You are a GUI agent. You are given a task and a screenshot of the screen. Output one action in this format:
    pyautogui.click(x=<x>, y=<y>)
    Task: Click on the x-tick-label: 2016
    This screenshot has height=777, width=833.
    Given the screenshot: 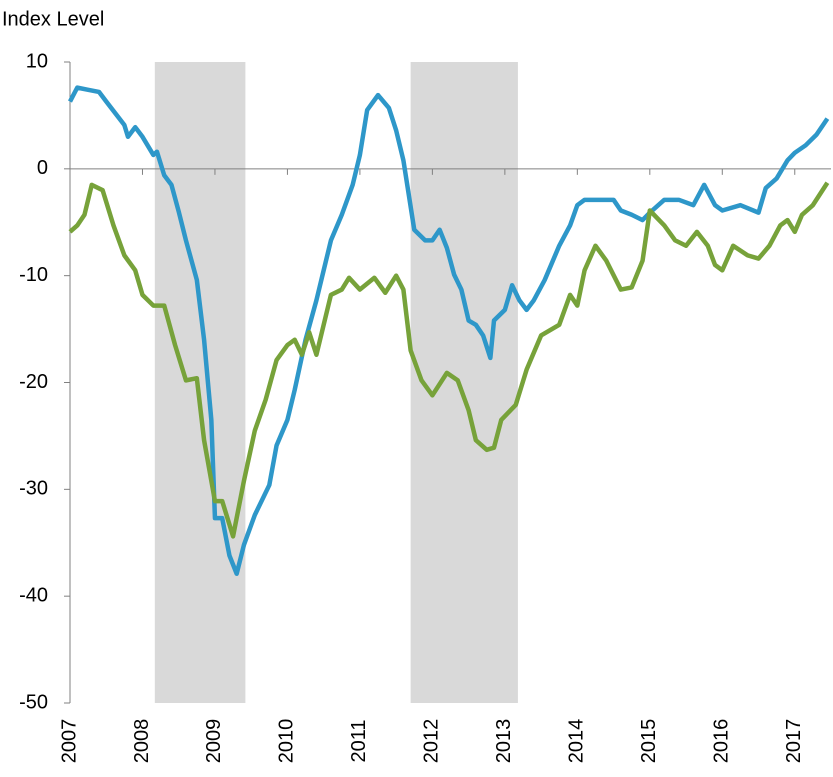 What is the action you would take?
    pyautogui.click(x=722, y=741)
    